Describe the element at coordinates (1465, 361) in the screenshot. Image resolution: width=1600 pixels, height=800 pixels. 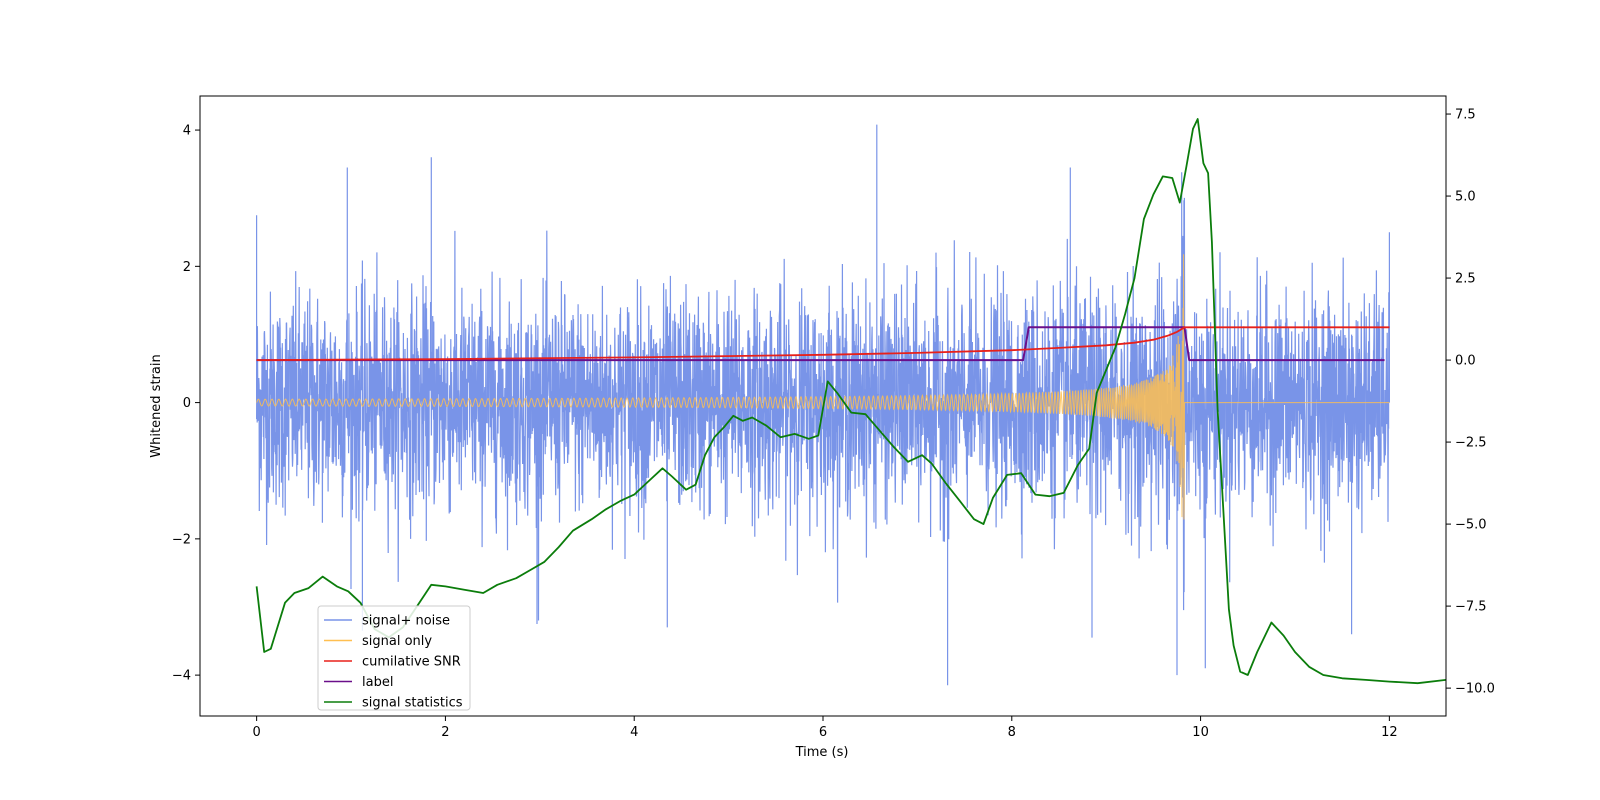
I see `y2-tick-label: 0.0` at that location.